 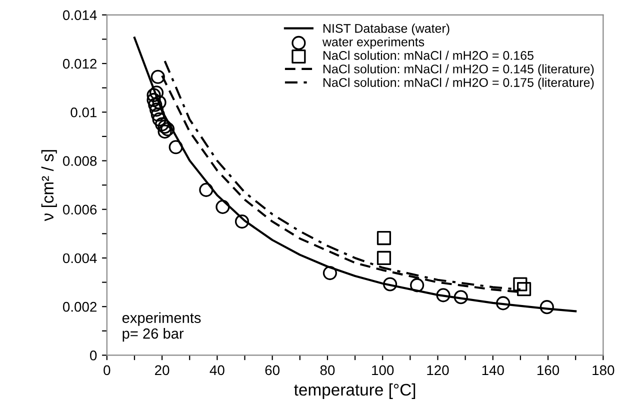 What do you see at coordinates (161, 327) in the screenshot?
I see `annotation: experiments p= 26 bar` at bounding box center [161, 327].